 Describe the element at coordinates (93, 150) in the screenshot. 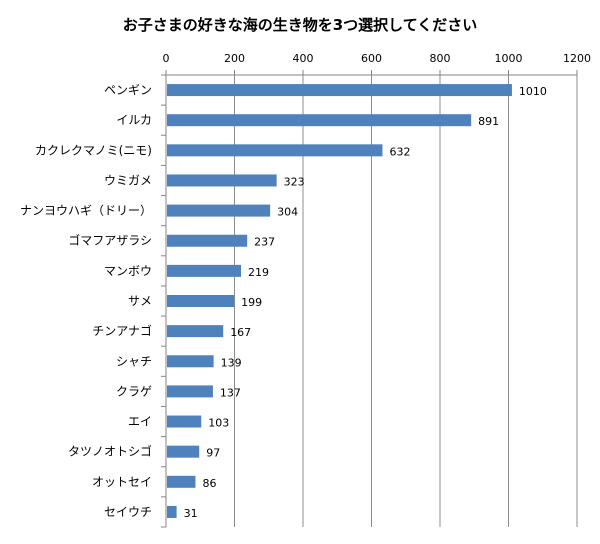

I see `category-label: カクレクマノミ(ニモ)` at that location.